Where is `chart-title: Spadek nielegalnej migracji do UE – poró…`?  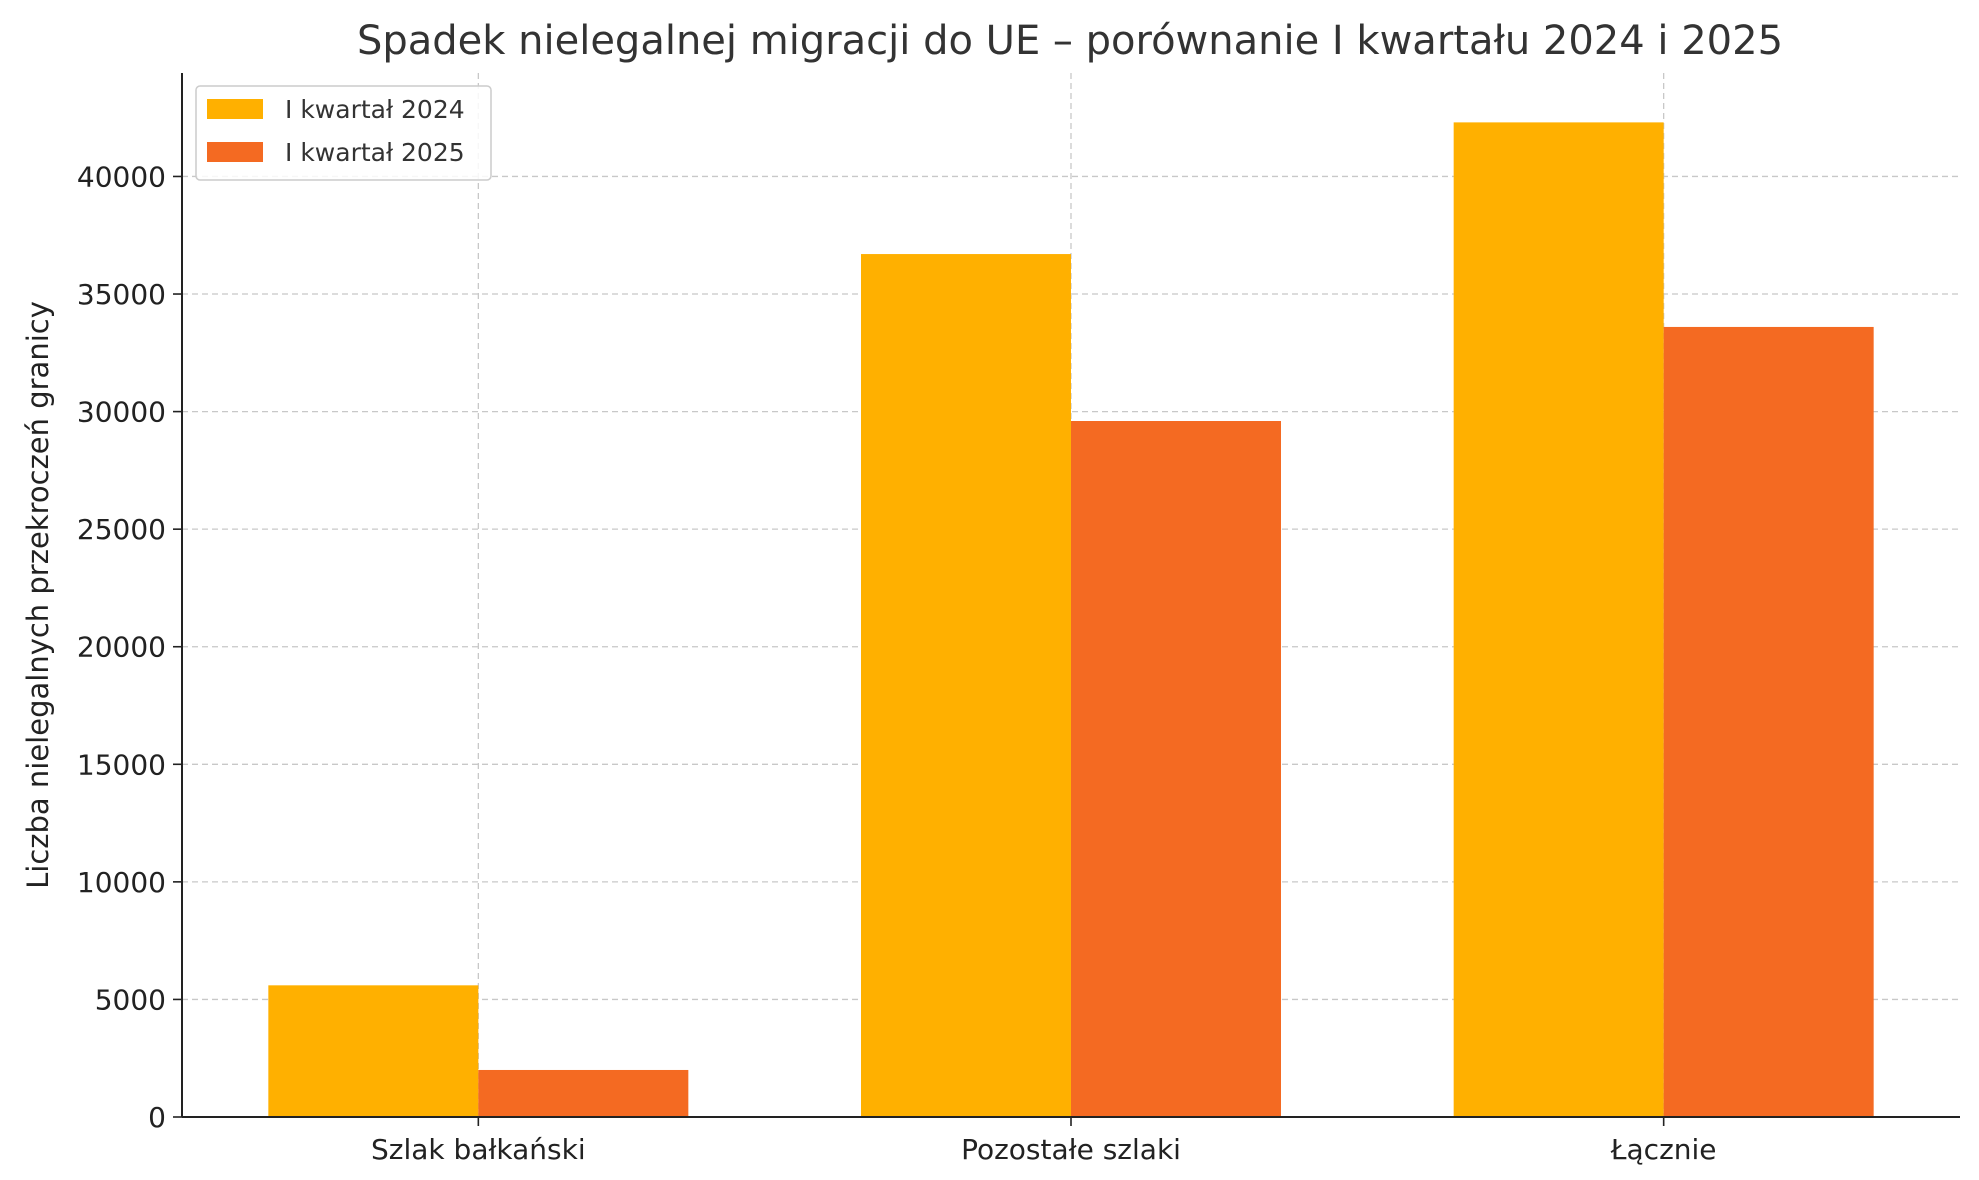 chart-title: Spadek nielegalnej migracji do UE – poró… is located at coordinates (1070, 41).